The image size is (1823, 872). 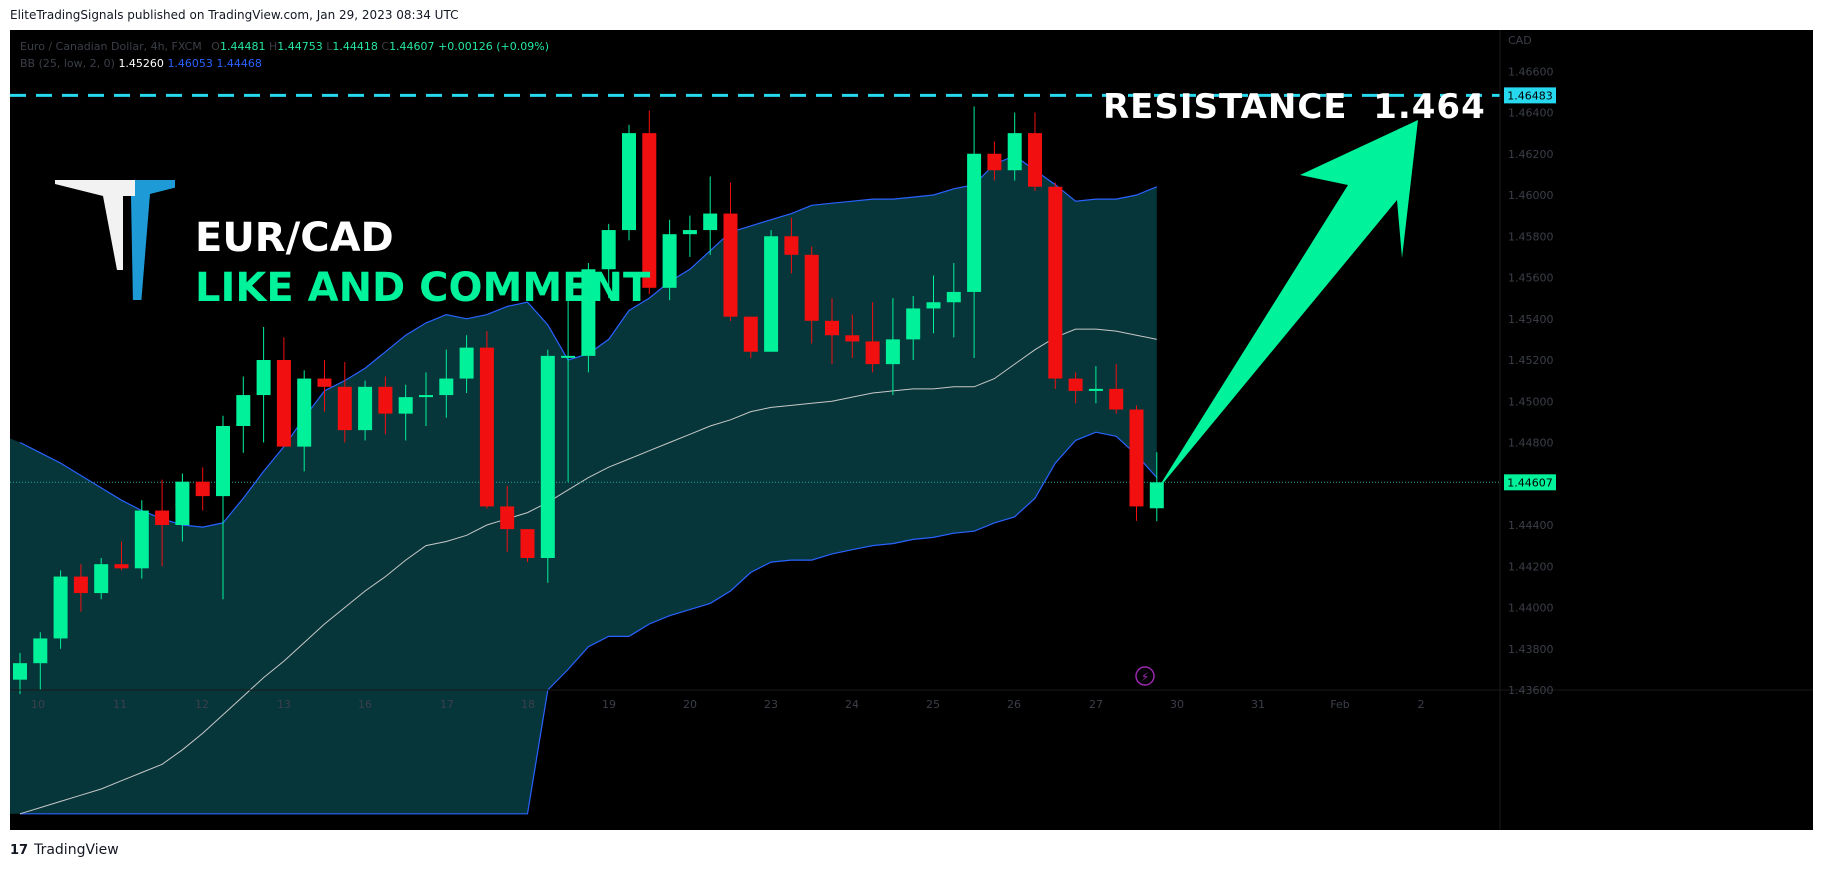 I want to click on legend-high-label: H, so click(x=273, y=46).